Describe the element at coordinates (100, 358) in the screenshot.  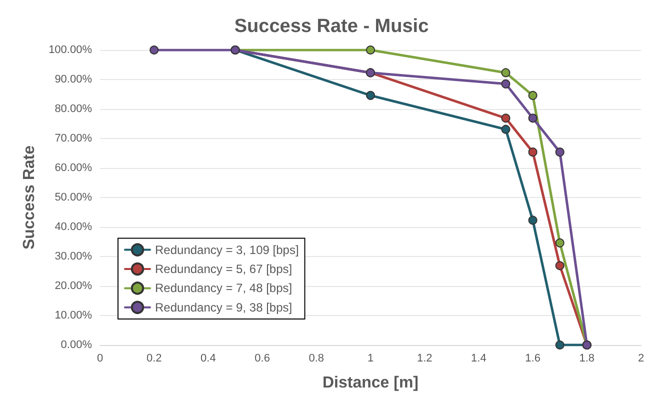
I see `x-tick-label: 0` at that location.